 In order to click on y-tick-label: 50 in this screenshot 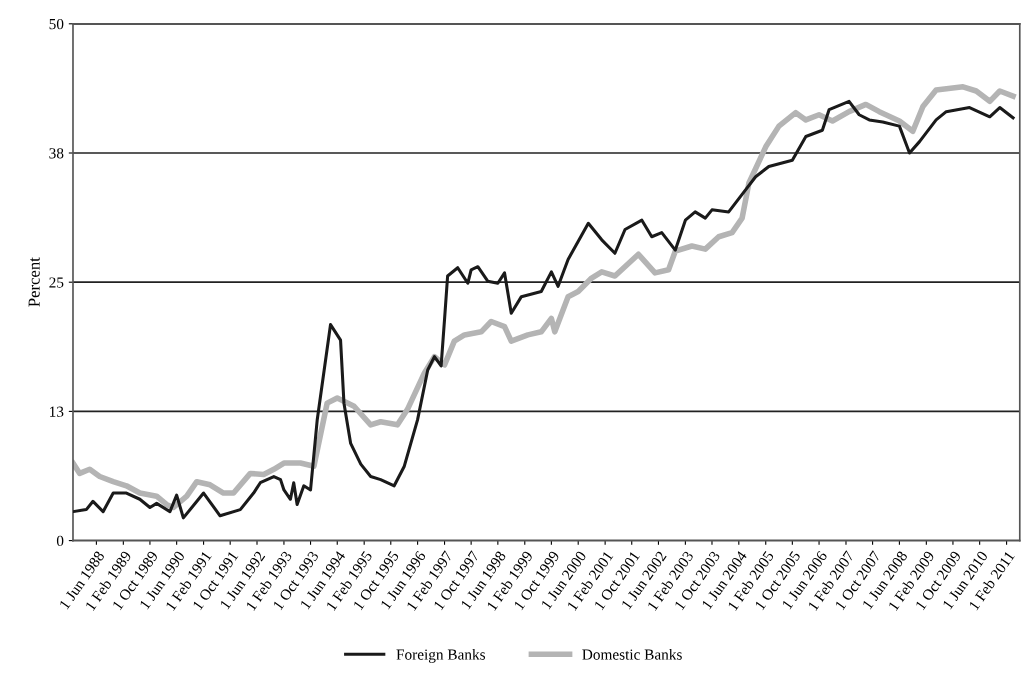, I will do `click(56, 24)`.